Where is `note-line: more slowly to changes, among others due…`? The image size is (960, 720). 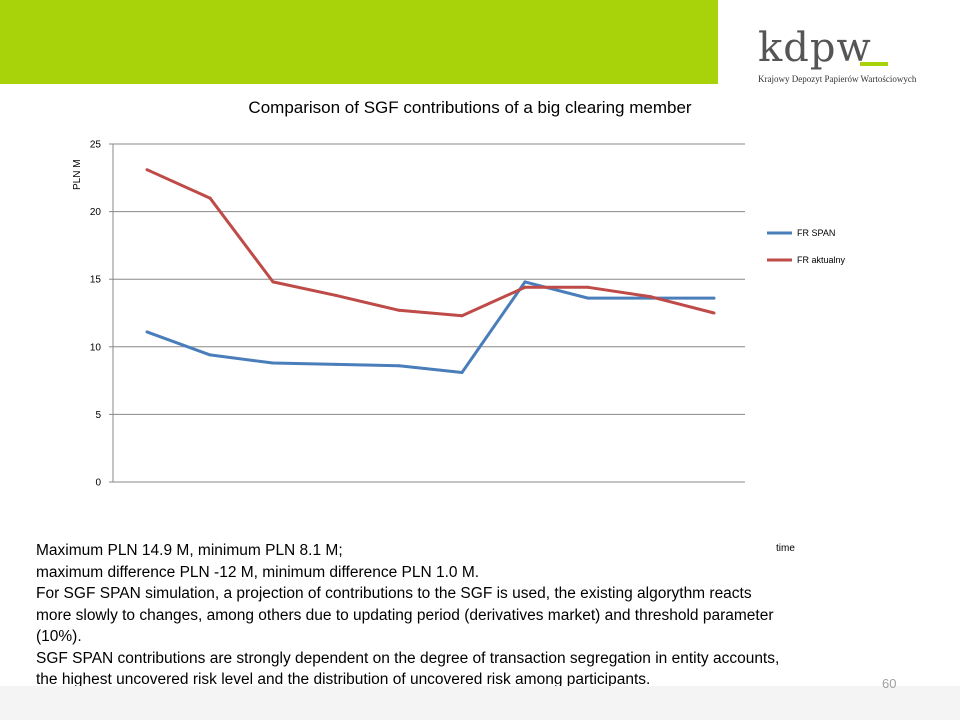
note-line: more slowly to changes, among others due… is located at coordinates (405, 615).